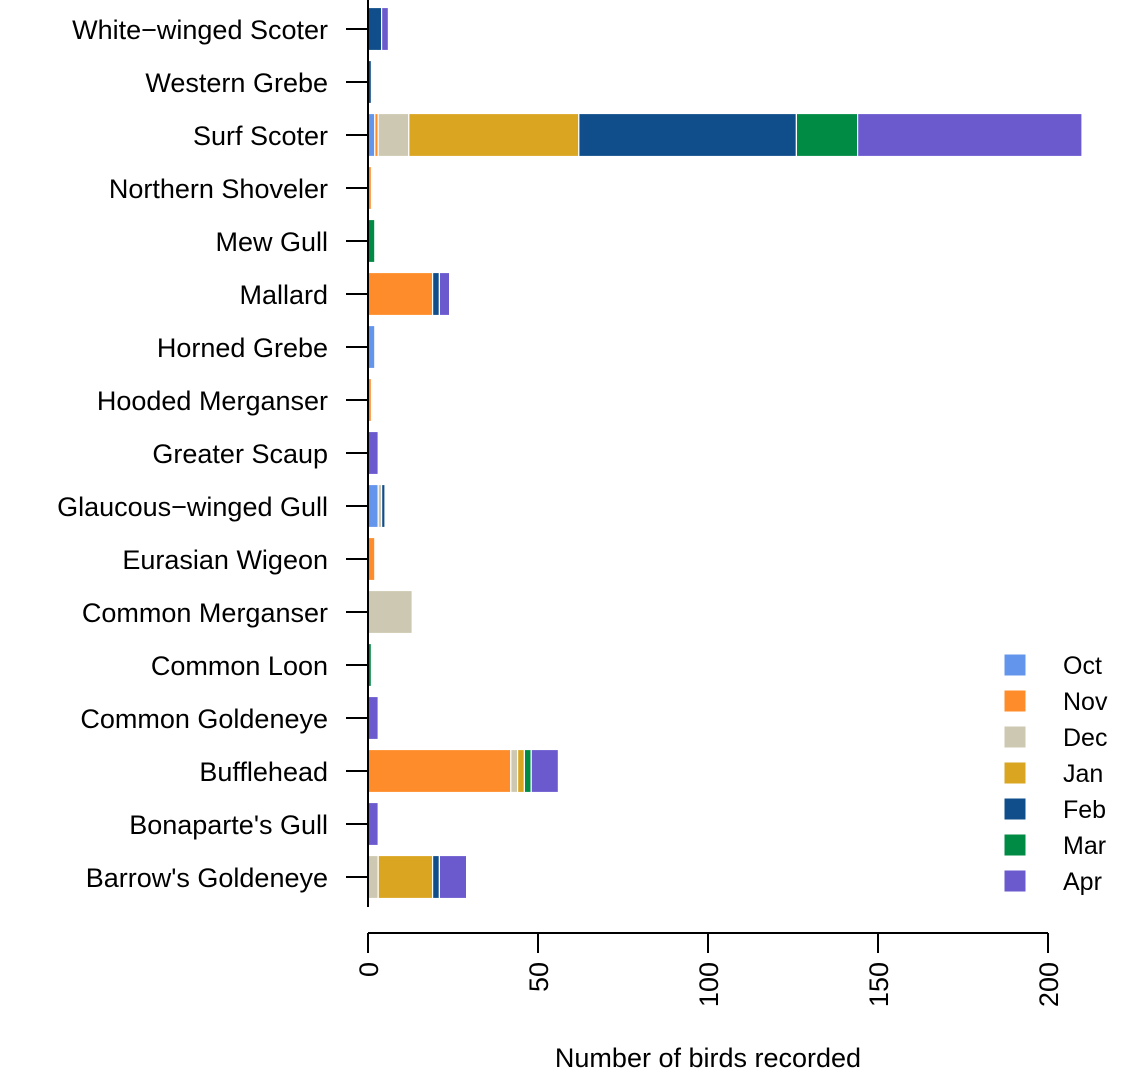 This screenshot has width=1130, height=1081. Describe the element at coordinates (827, 135) in the screenshot. I see `bar-surf-scoter-mar` at that location.